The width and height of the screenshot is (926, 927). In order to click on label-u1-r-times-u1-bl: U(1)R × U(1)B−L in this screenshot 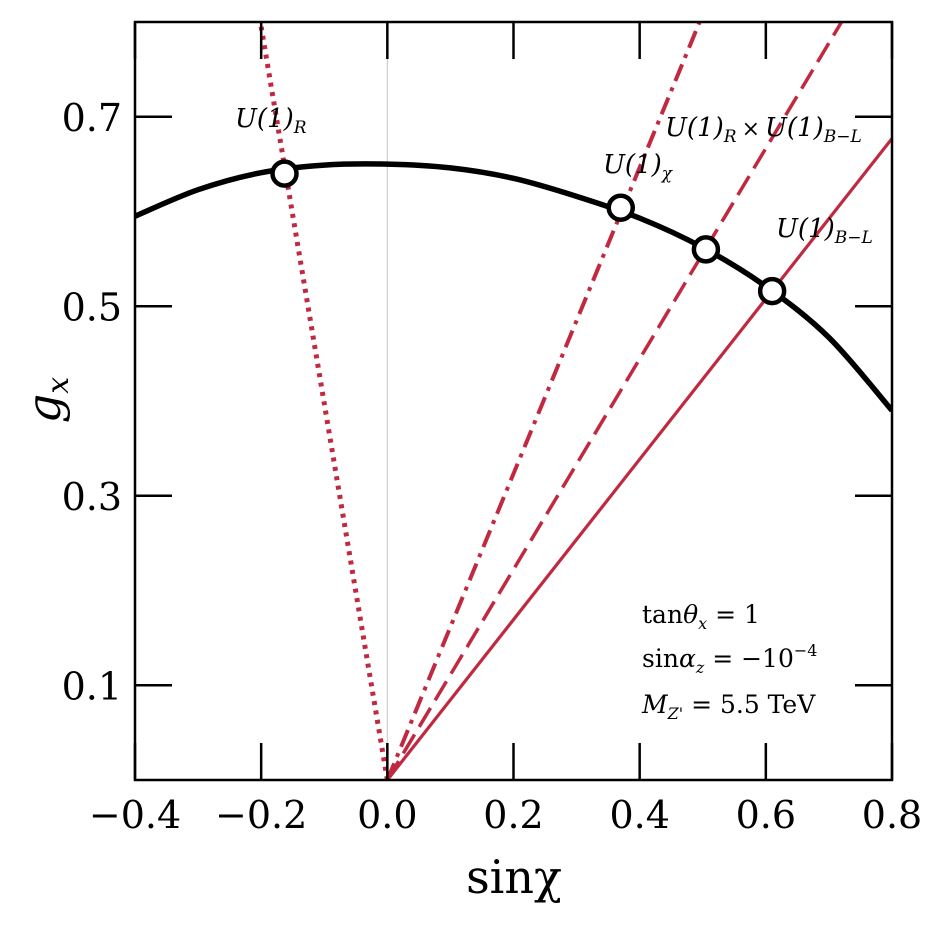, I will do `click(763, 130)`.